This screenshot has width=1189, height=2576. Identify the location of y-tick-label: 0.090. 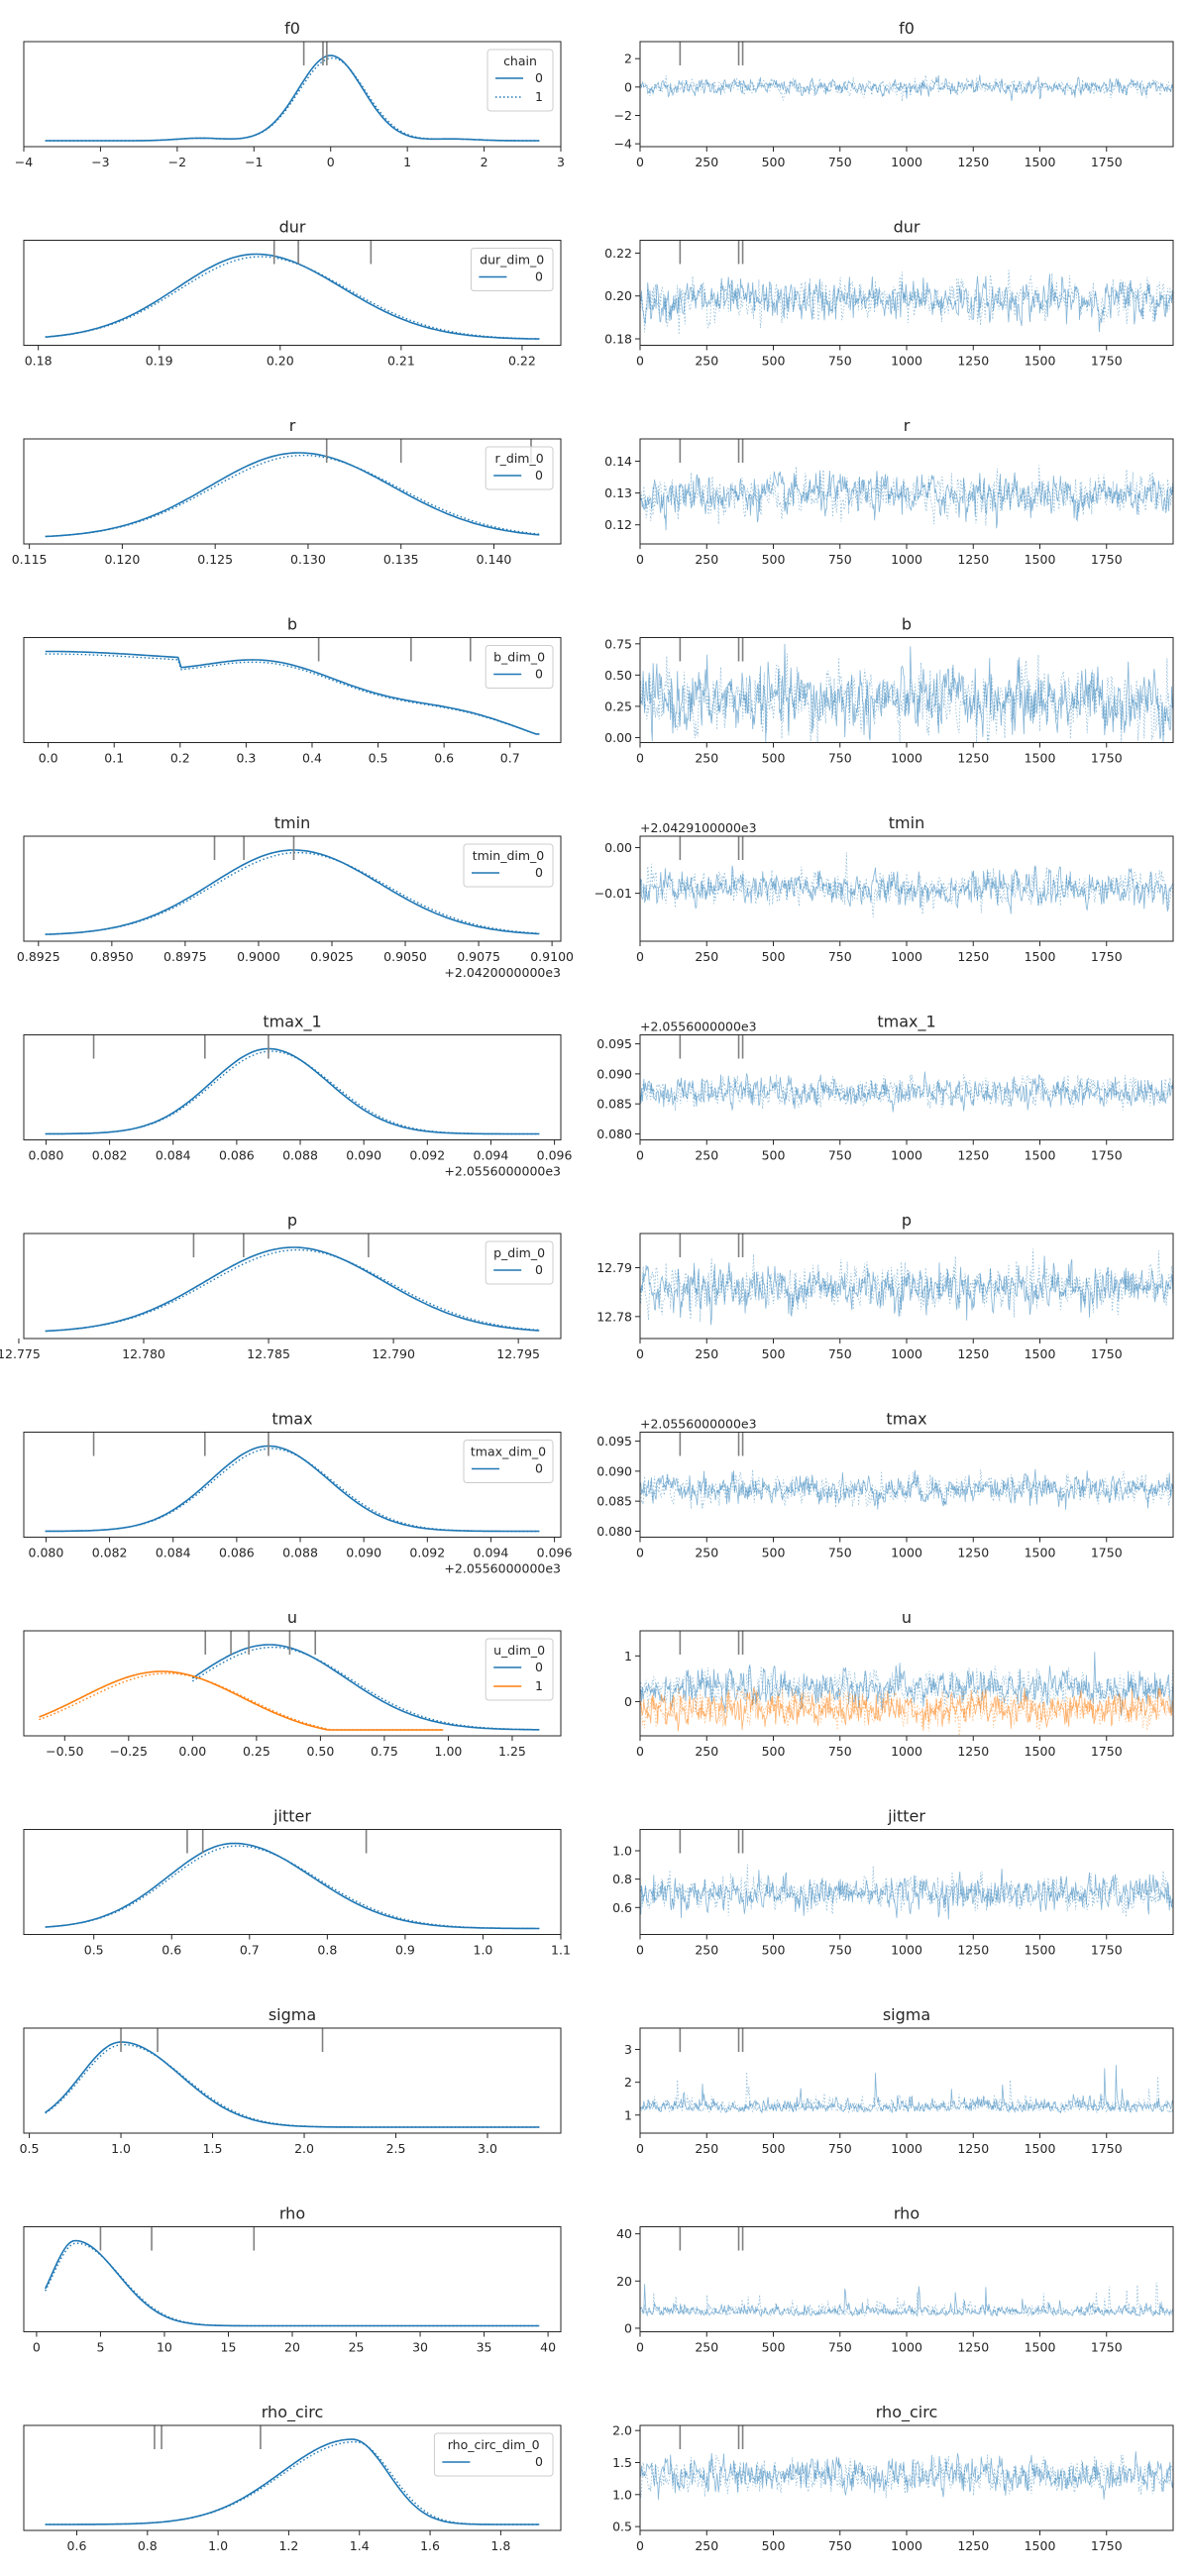
(614, 1073).